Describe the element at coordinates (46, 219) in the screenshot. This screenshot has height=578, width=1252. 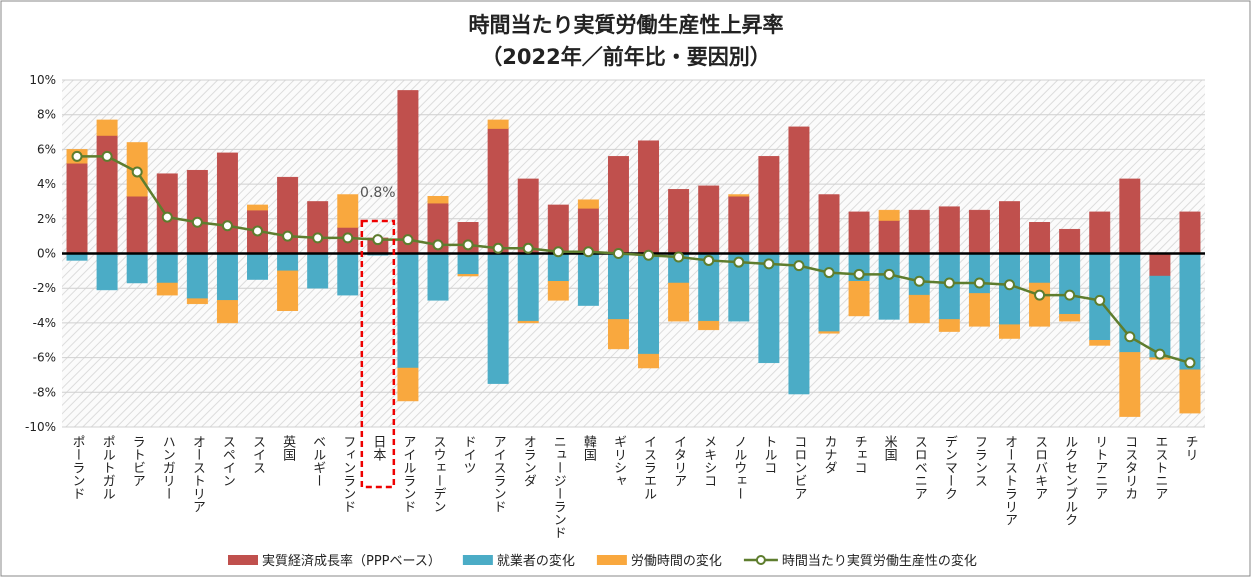
I see `y-tick-label: 2%` at that location.